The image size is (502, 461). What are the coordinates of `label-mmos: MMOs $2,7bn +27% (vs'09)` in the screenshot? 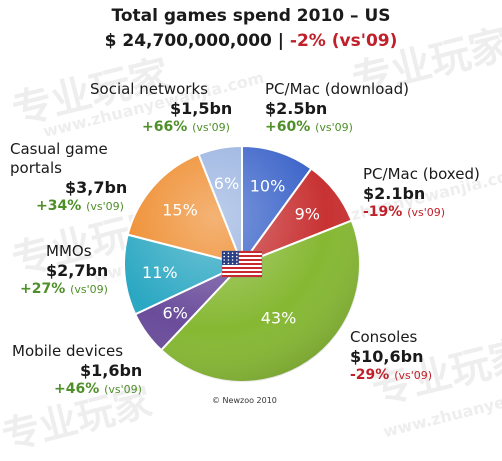 It's located at (64, 270).